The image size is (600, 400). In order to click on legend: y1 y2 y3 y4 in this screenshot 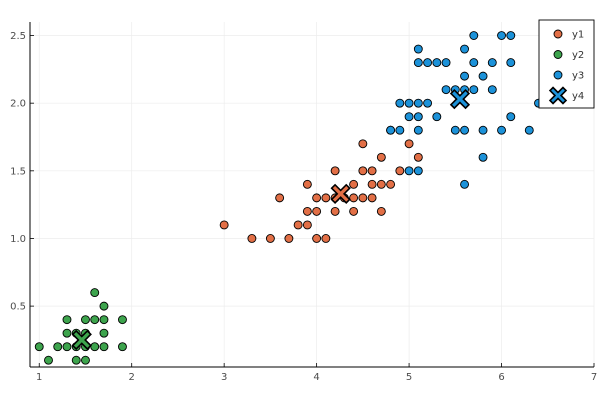, I will do `click(566, 64)`.